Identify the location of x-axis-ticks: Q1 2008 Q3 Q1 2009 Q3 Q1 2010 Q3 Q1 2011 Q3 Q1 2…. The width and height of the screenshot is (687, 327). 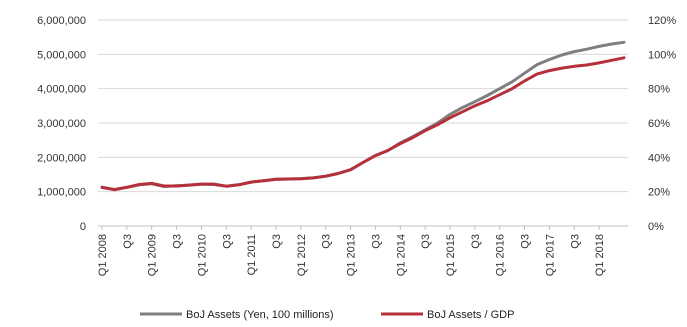
(351, 251).